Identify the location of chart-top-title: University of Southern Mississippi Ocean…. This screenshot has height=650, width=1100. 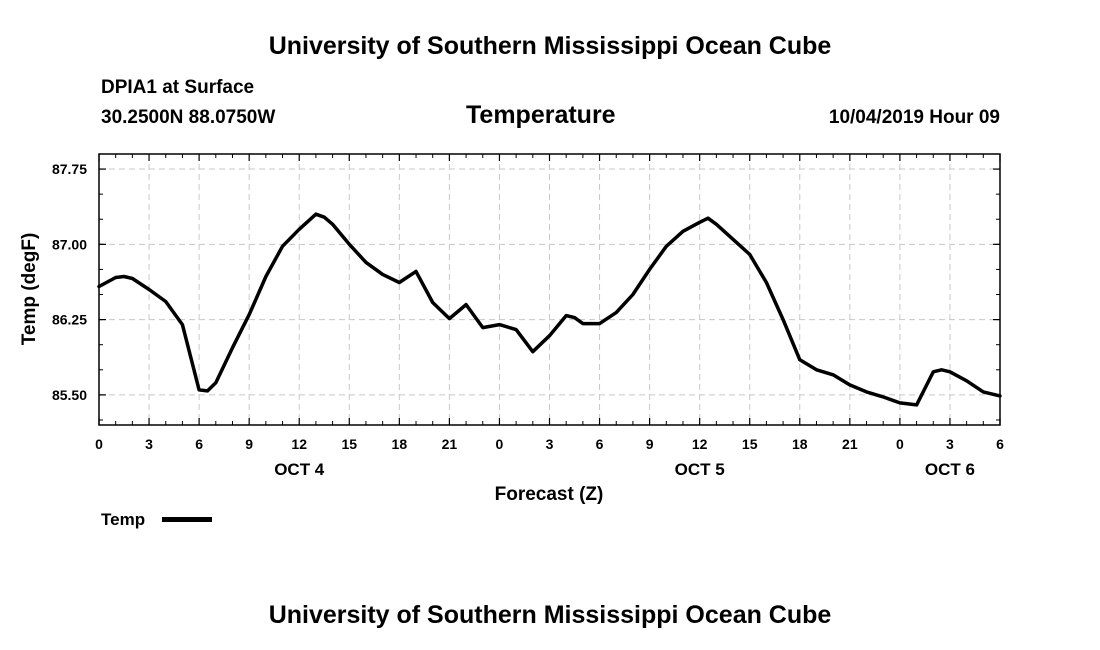
(550, 46).